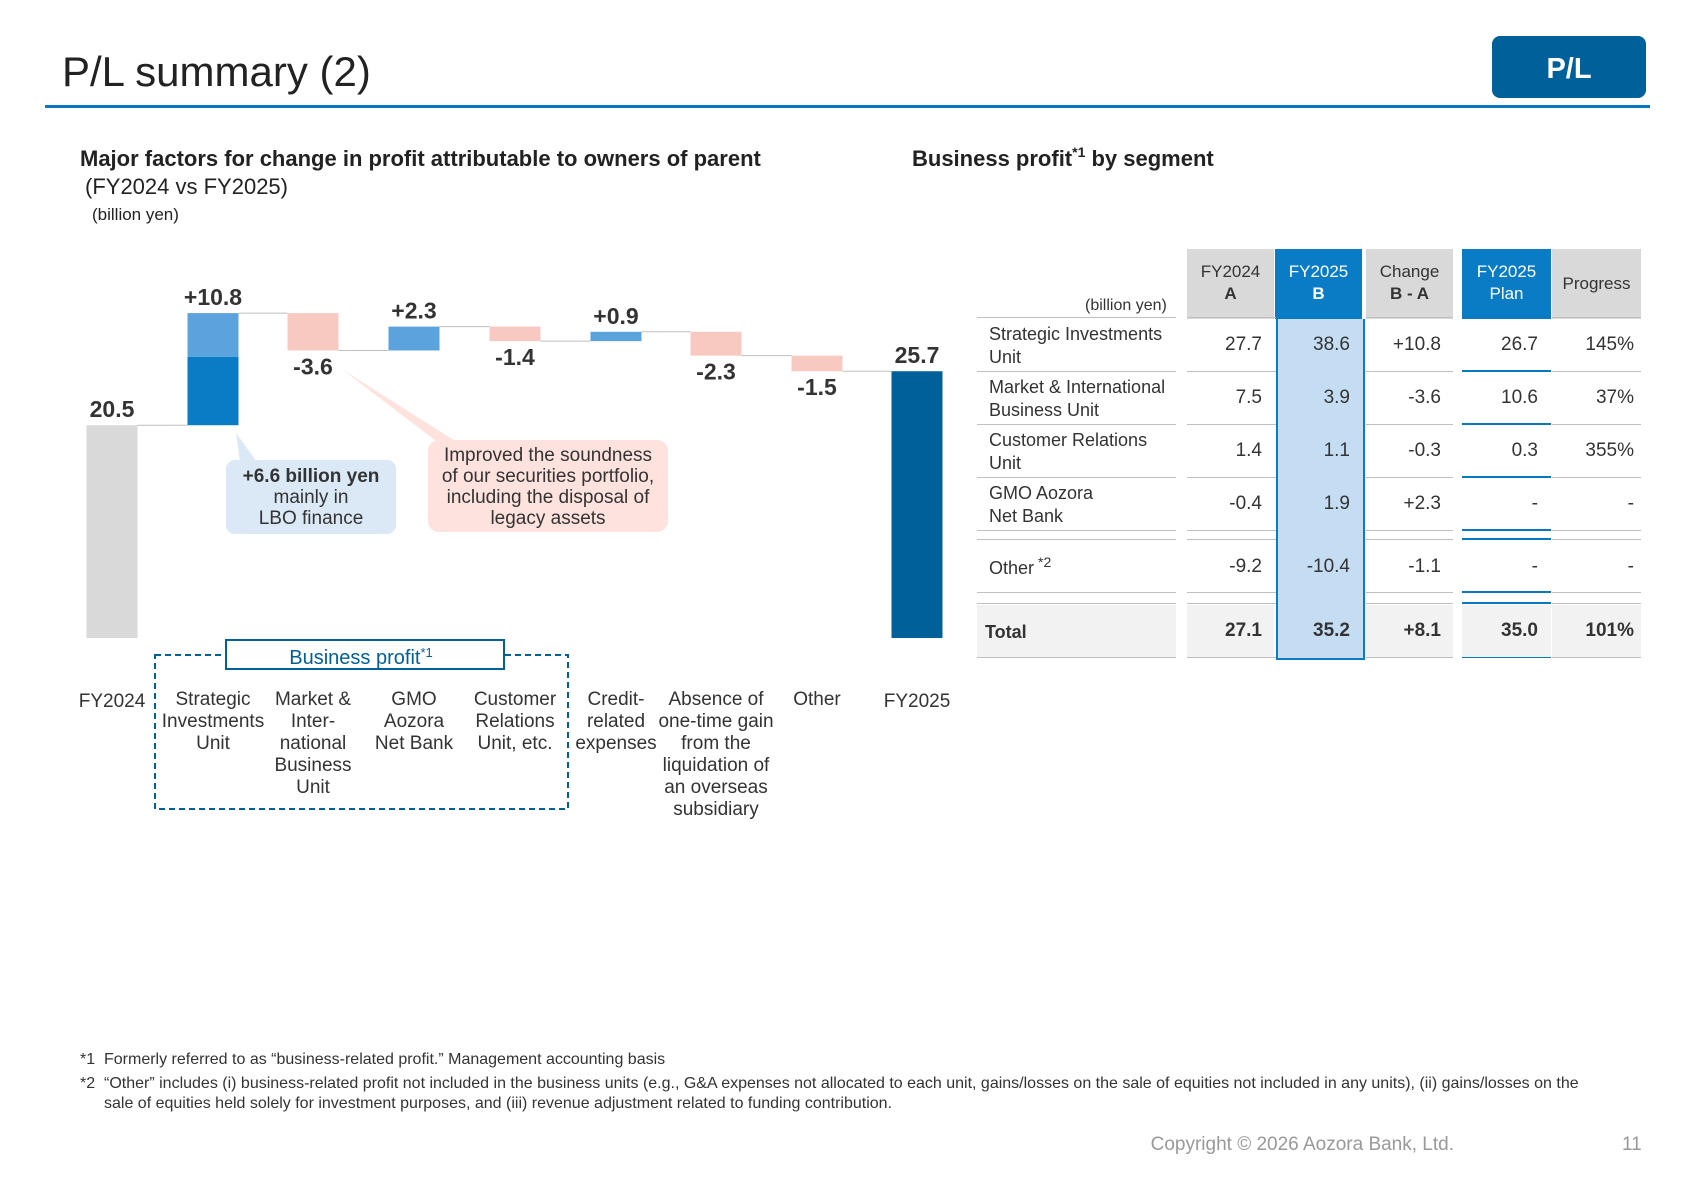  What do you see at coordinates (1041, 493) in the screenshot?
I see `row-label-line1: GMO Aozora` at bounding box center [1041, 493].